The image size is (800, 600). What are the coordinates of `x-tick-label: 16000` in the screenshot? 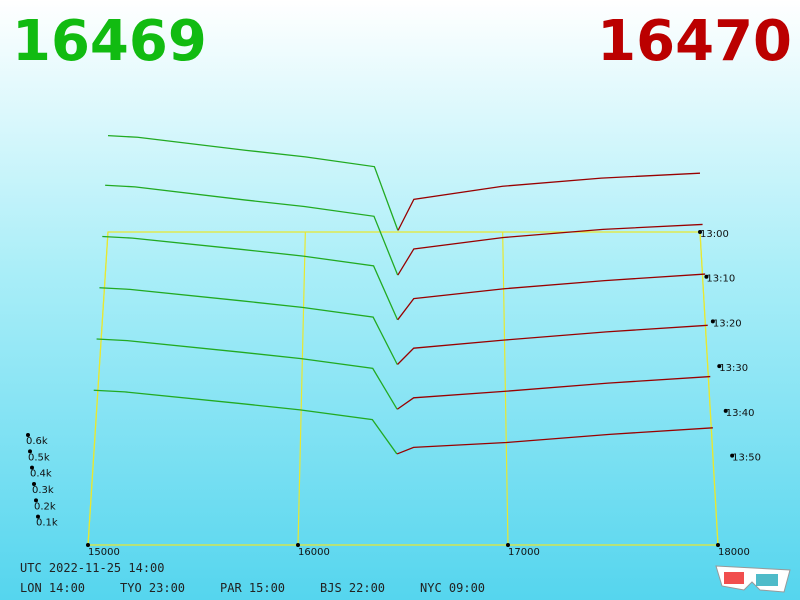 It's located at (314, 552).